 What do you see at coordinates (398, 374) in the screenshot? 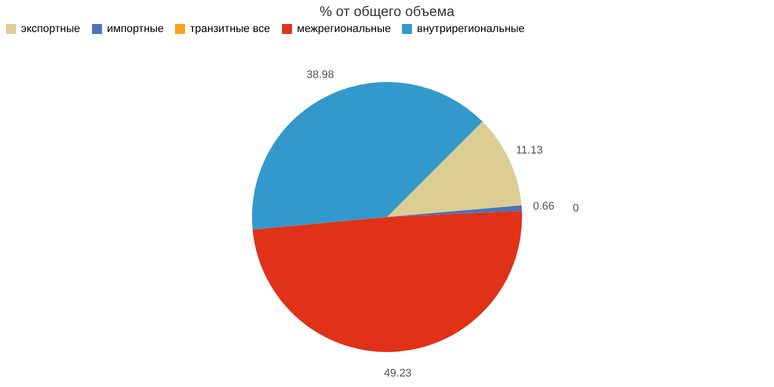
I see `data-label: 49.23` at bounding box center [398, 374].